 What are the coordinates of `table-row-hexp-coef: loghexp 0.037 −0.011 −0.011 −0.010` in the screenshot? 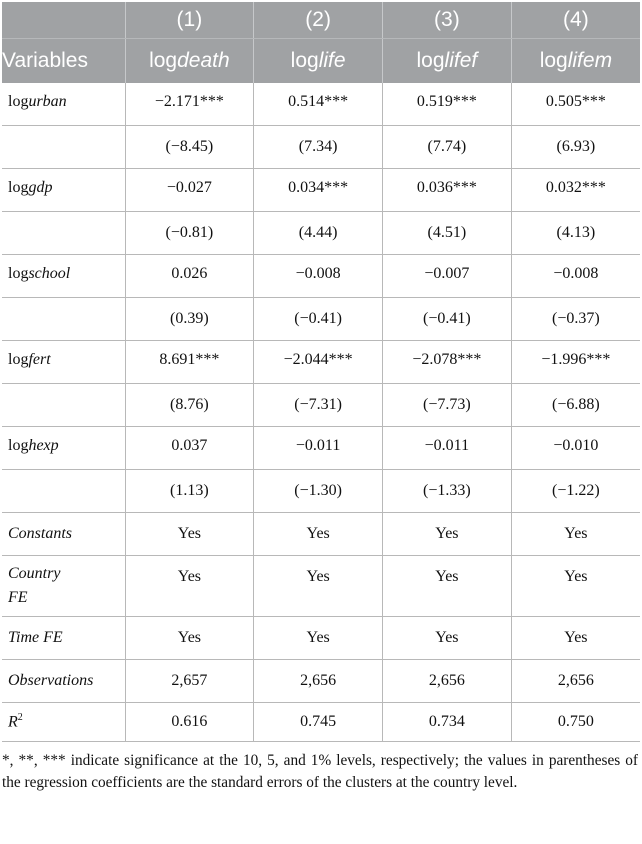 It's located at (321, 448).